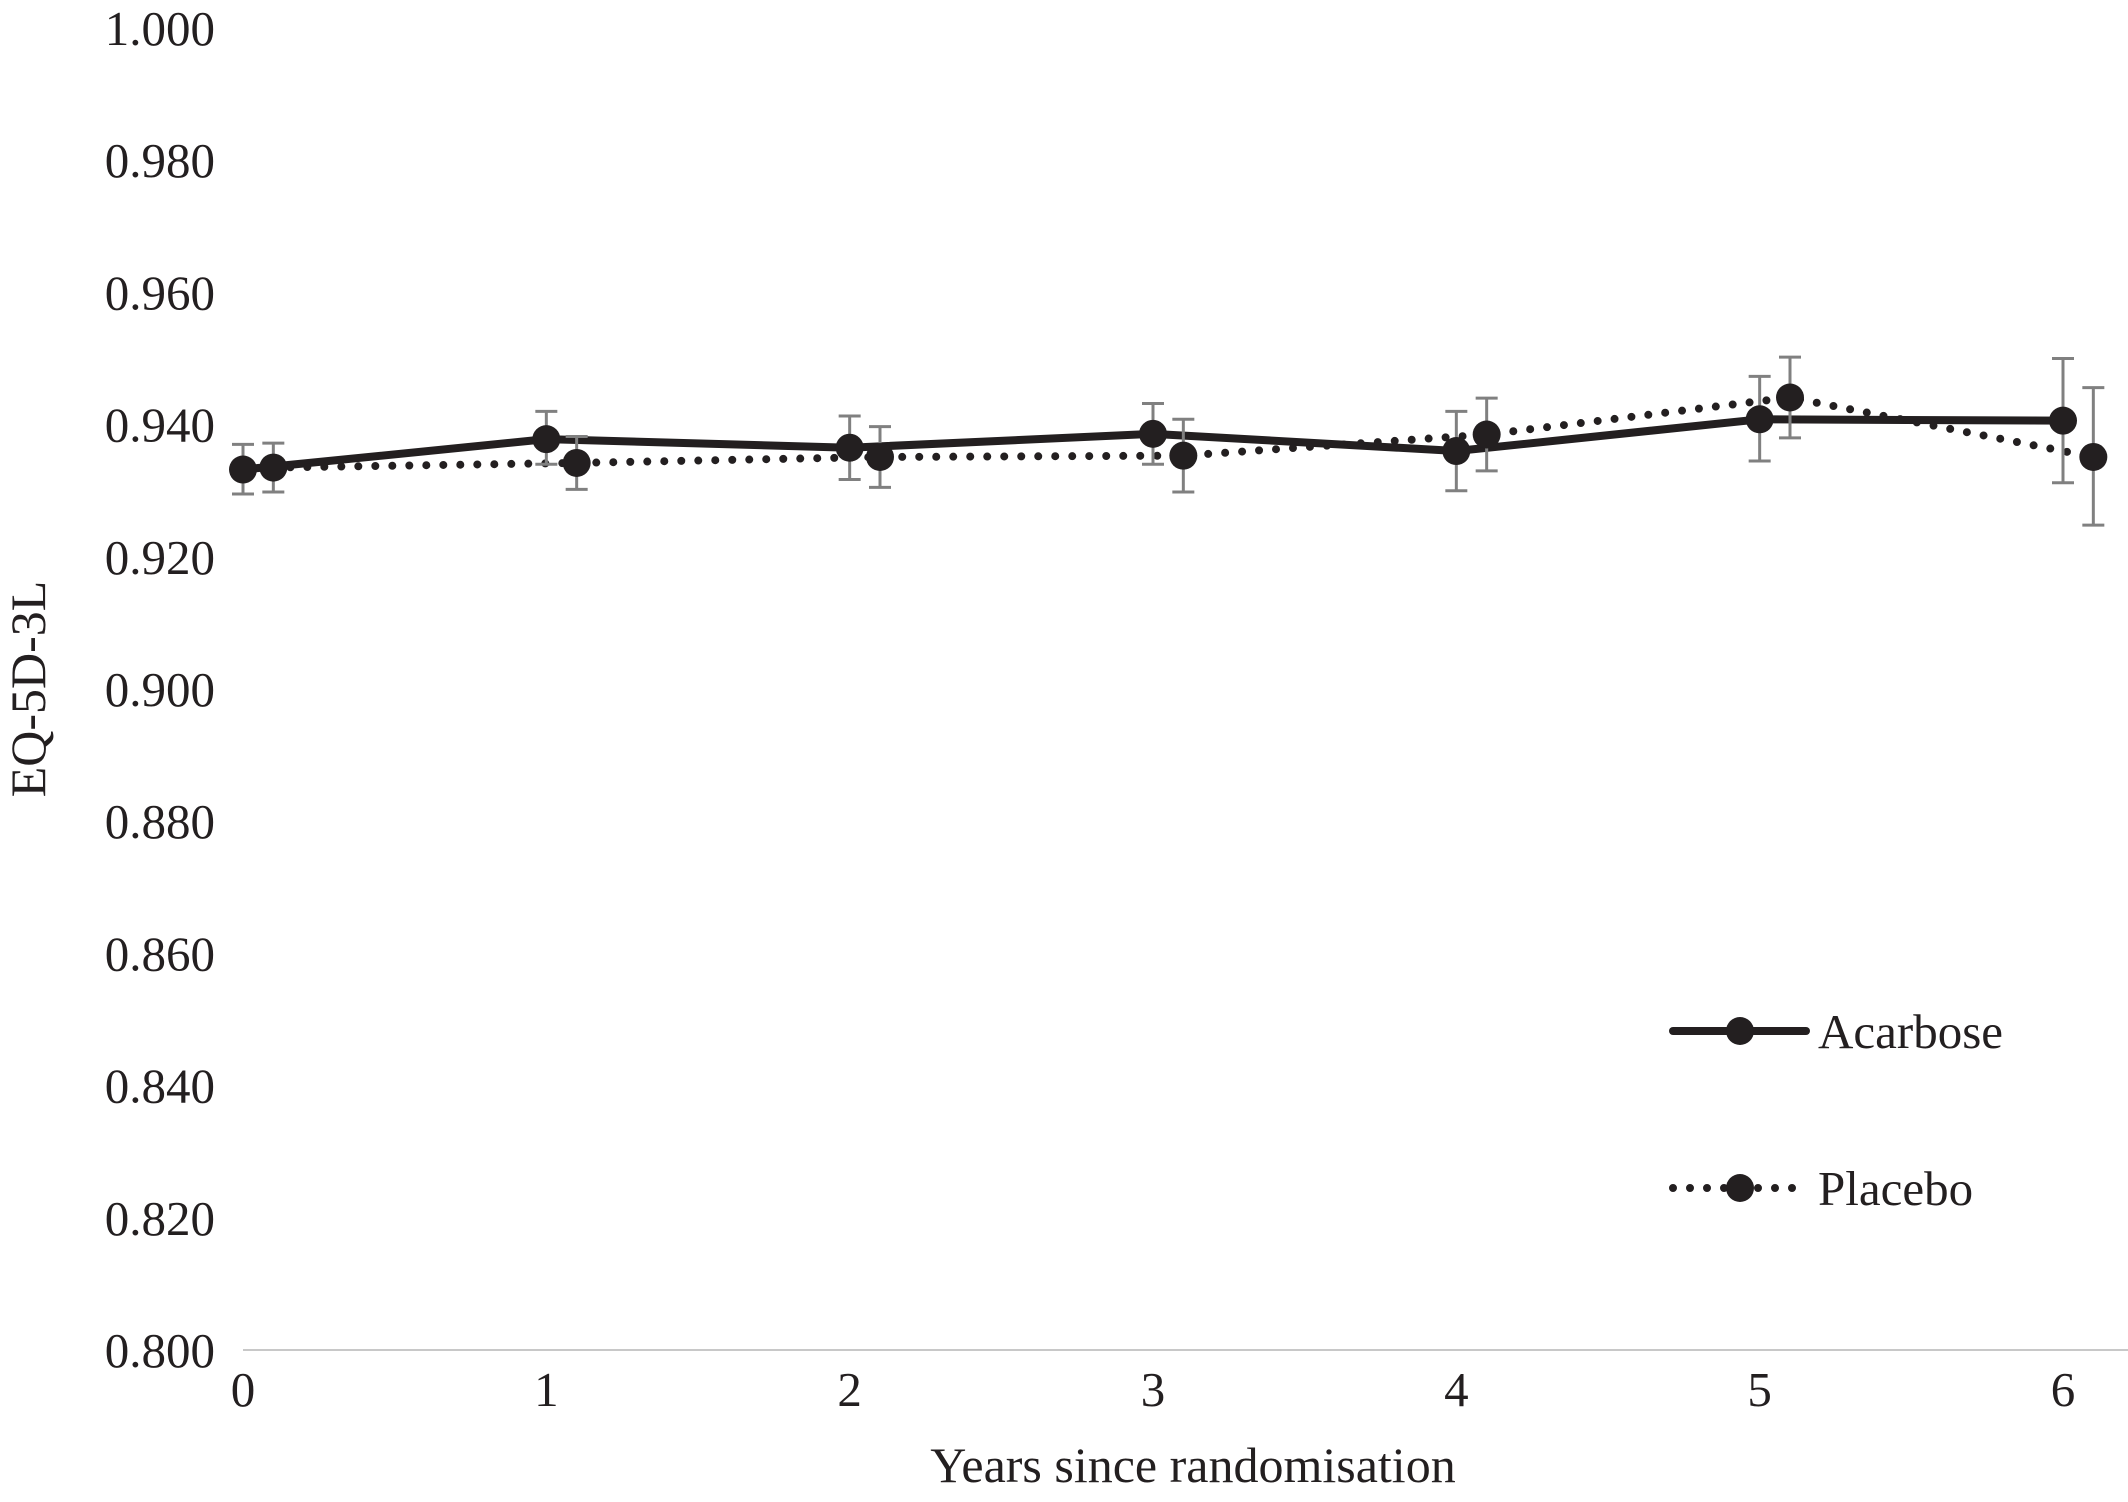 The image size is (2128, 1502). Describe the element at coordinates (160, 1350) in the screenshot. I see `y-tick-label: 0.800` at that location.